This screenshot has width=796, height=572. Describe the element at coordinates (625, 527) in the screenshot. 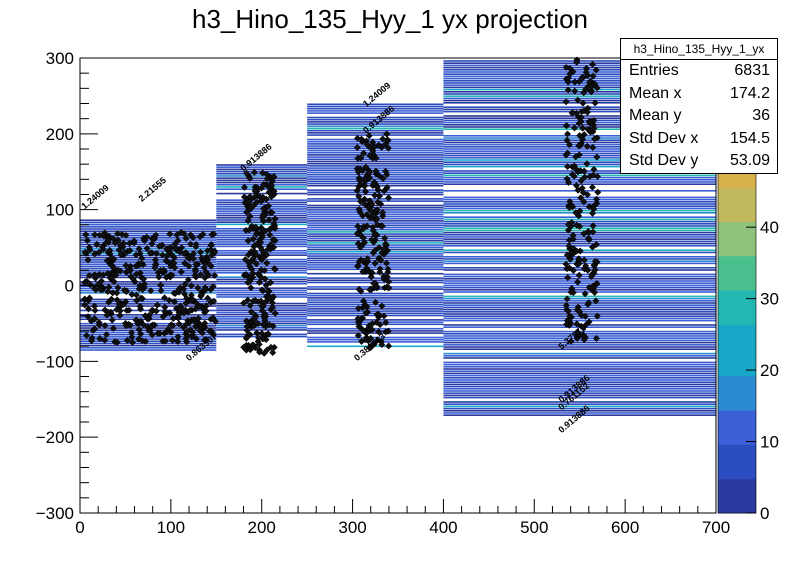

I see `x-tick-label: 600` at that location.